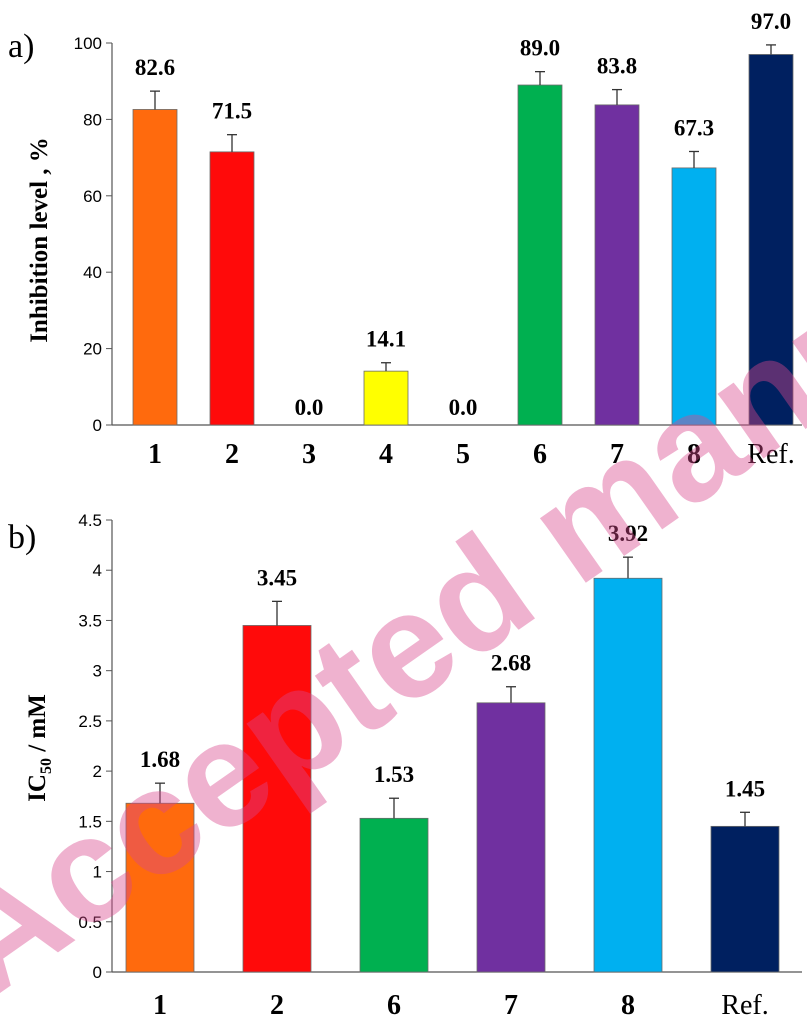 This screenshot has height=1025, width=807. What do you see at coordinates (394, 774) in the screenshot?
I see `data-label: 1.53` at bounding box center [394, 774].